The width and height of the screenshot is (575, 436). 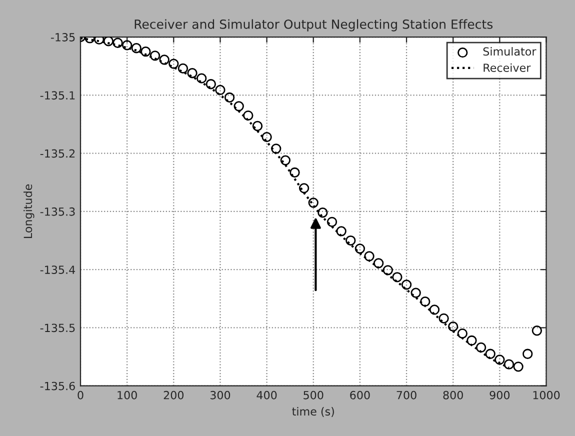 I want to click on y-tick-label: -135.5, so click(x=57, y=328).